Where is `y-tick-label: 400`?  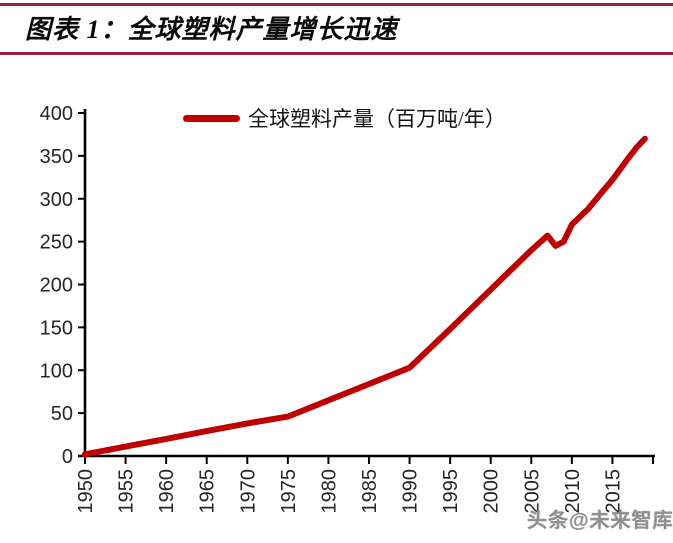 y-tick-label: 400 is located at coordinates (56, 114).